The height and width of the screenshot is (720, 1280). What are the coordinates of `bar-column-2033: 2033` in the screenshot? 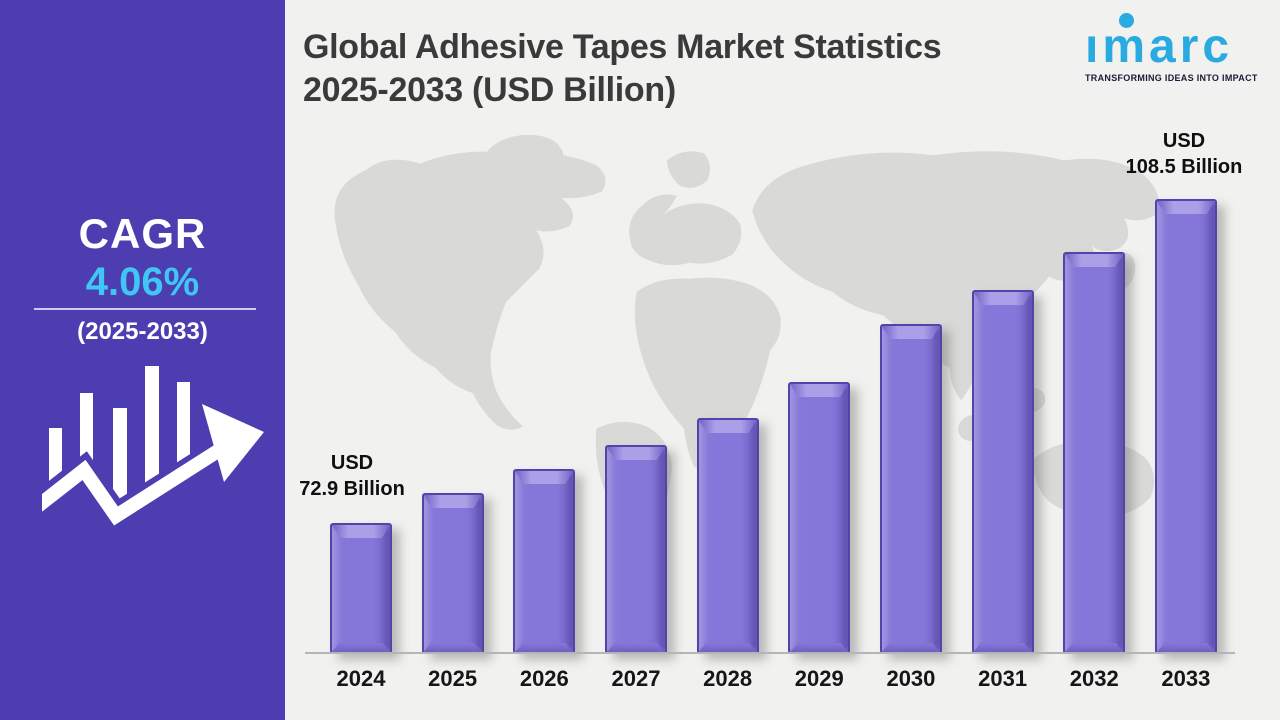 It's located at (1185, 445).